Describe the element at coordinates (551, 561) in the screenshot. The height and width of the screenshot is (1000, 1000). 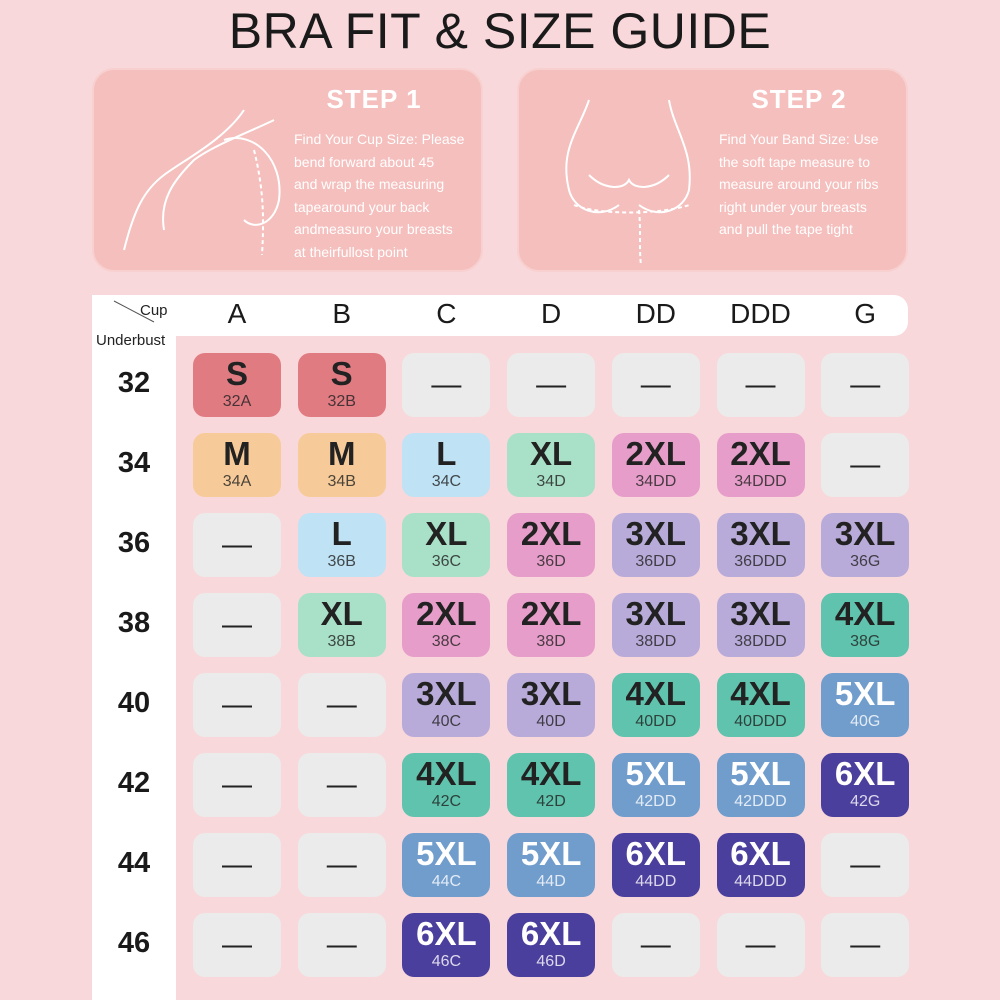
I see `size-code: 36D` at that location.